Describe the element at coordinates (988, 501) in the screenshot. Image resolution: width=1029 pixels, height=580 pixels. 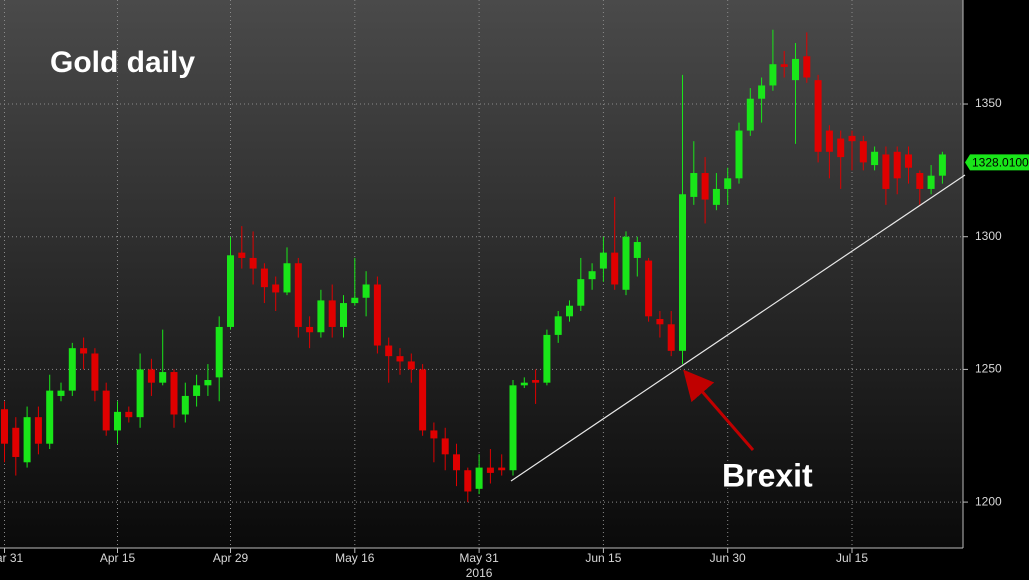
I see `y-tick-label: 1200` at that location.